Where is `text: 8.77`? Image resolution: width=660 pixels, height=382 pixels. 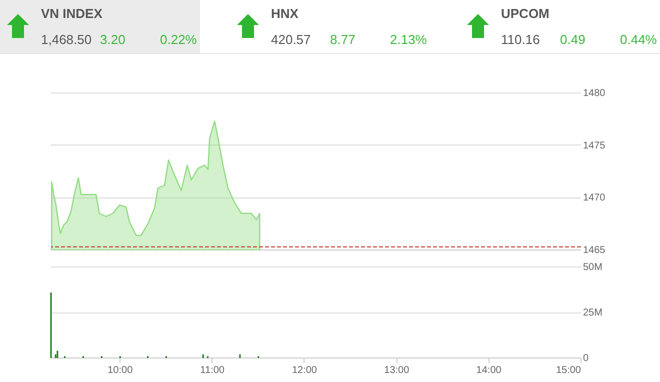
text: 8.77 is located at coordinates (343, 39).